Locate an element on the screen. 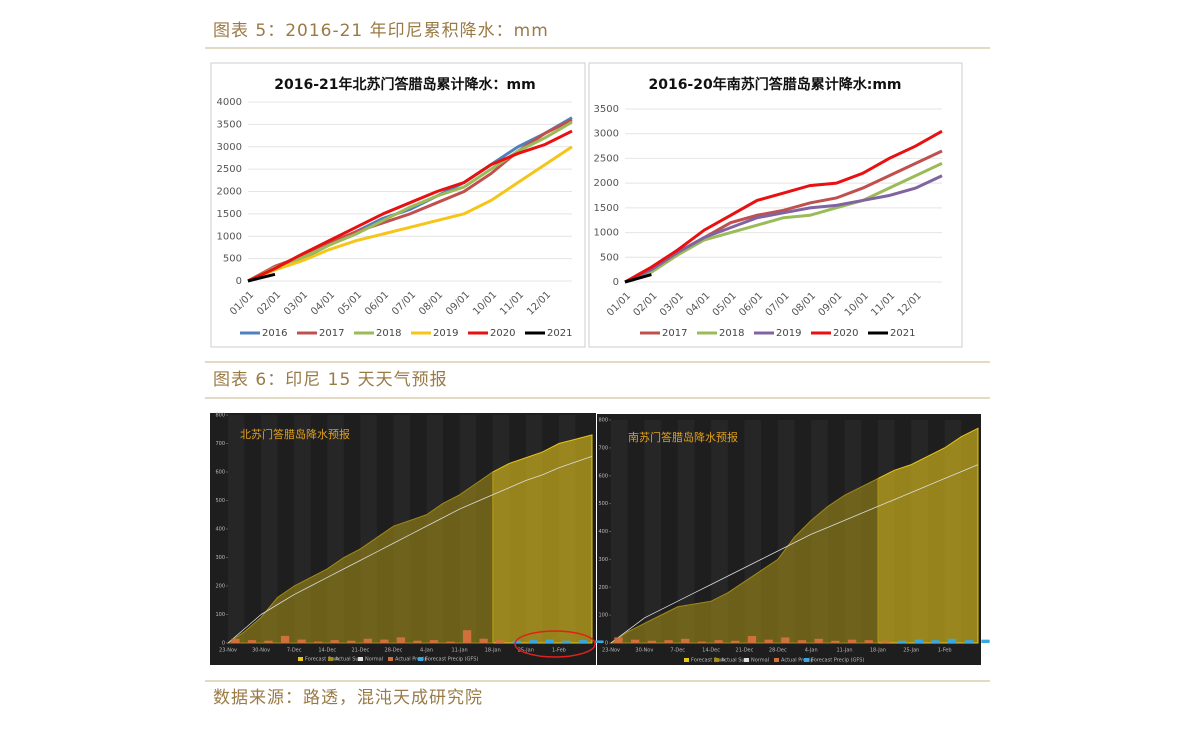 This screenshot has width=1191, height=730. chart-title: 北苏门答腊岛降水预报 is located at coordinates (295, 434).